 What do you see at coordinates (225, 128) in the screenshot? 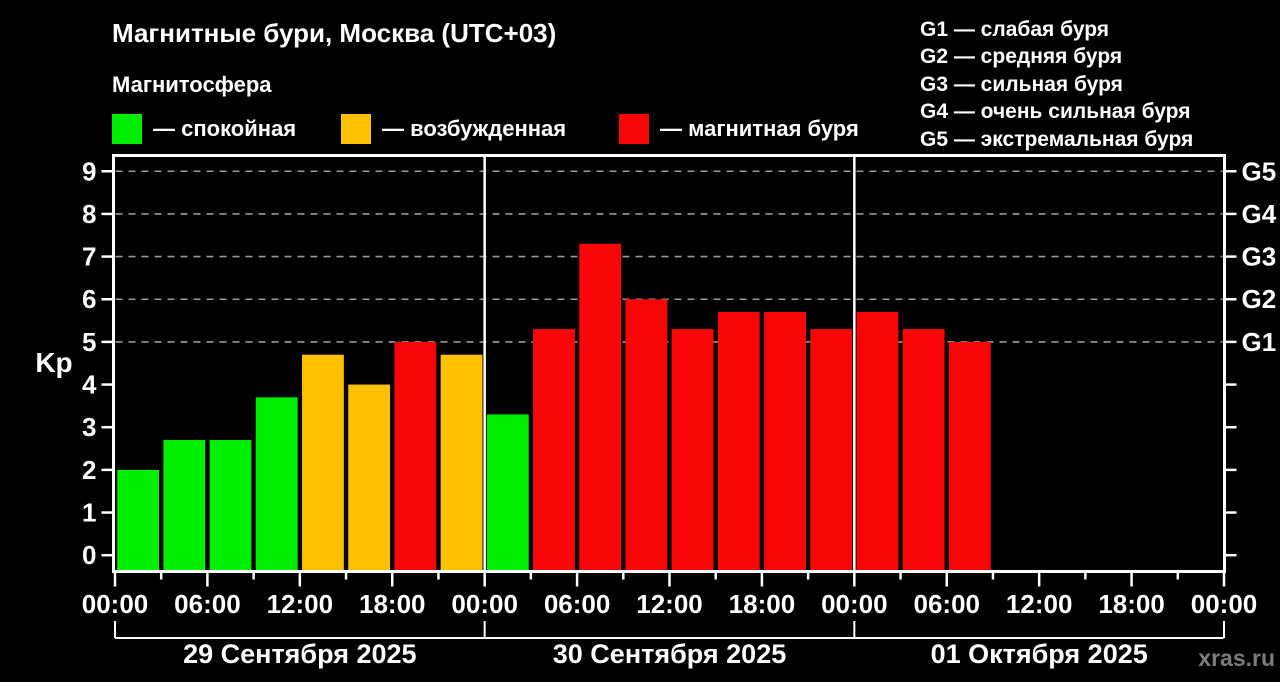
I see `legend-label-quiet: — спокойная` at bounding box center [225, 128].